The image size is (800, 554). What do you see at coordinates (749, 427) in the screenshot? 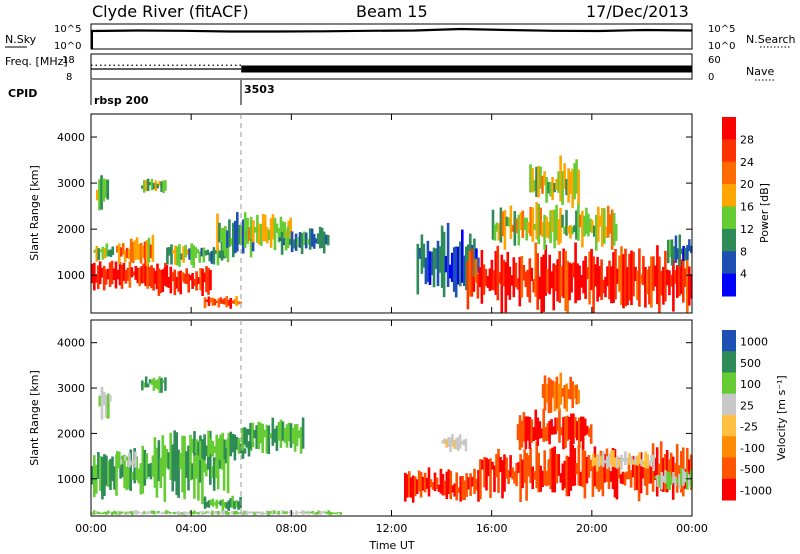
I see `velocity-colorbar-tick-4: -25` at bounding box center [749, 427].